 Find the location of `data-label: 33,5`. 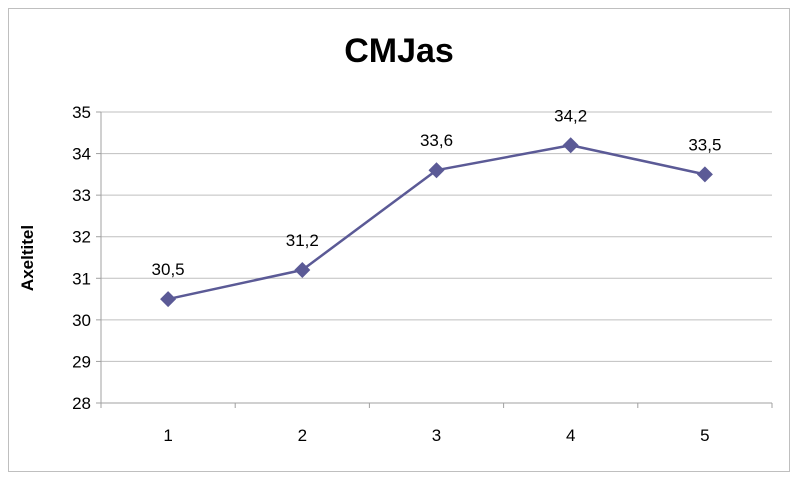

data-label: 33,5 is located at coordinates (704, 144).